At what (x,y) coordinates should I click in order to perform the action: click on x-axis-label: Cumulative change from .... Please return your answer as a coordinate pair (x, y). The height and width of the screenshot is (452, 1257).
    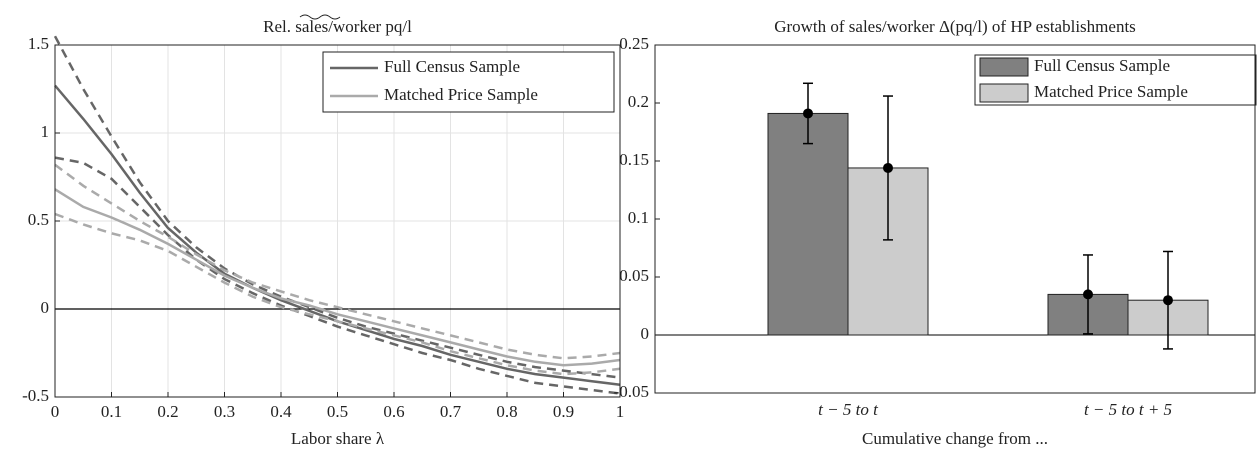
    Looking at the image, I should click on (955, 438).